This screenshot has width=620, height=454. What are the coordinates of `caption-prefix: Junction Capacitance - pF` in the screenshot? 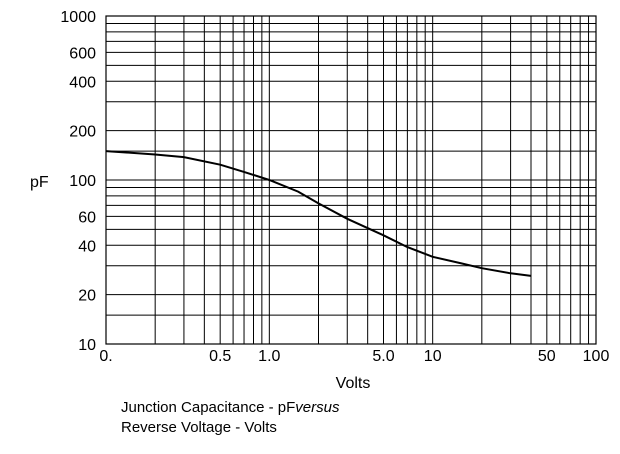 It's located at (208, 407).